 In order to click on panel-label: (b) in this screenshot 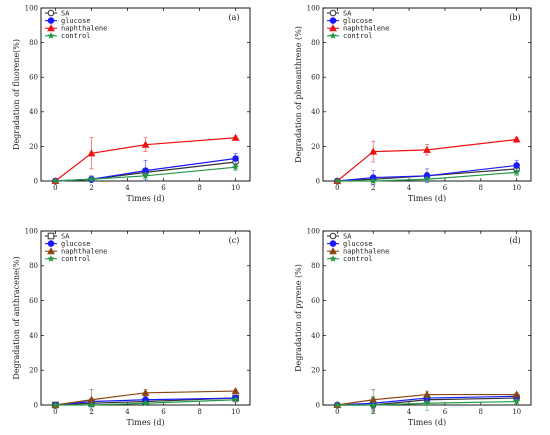, I will do `click(514, 17)`.